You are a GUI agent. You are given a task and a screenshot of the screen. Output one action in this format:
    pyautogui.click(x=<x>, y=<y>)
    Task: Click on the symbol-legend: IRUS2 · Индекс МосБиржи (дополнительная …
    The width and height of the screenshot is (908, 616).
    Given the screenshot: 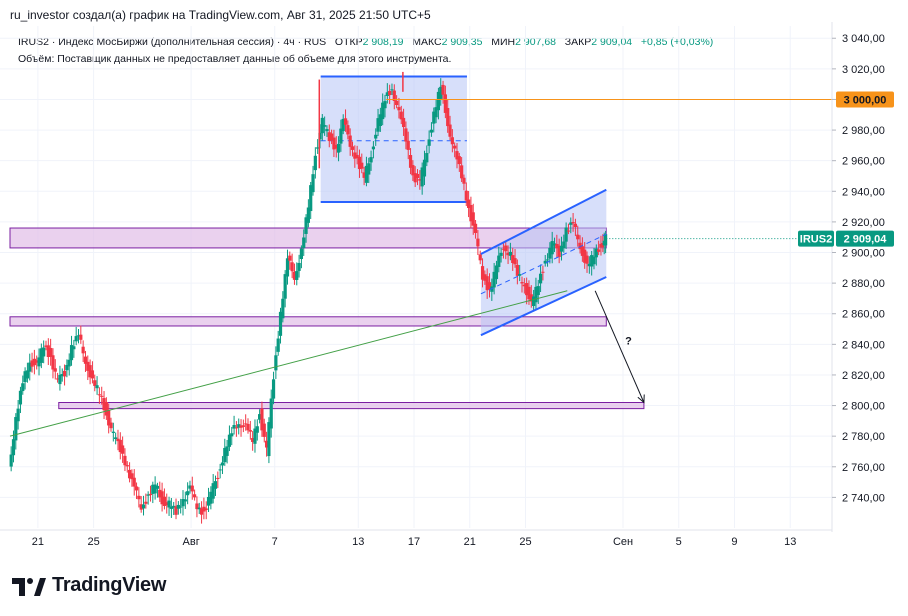 What is the action you would take?
    pyautogui.click(x=365, y=42)
    